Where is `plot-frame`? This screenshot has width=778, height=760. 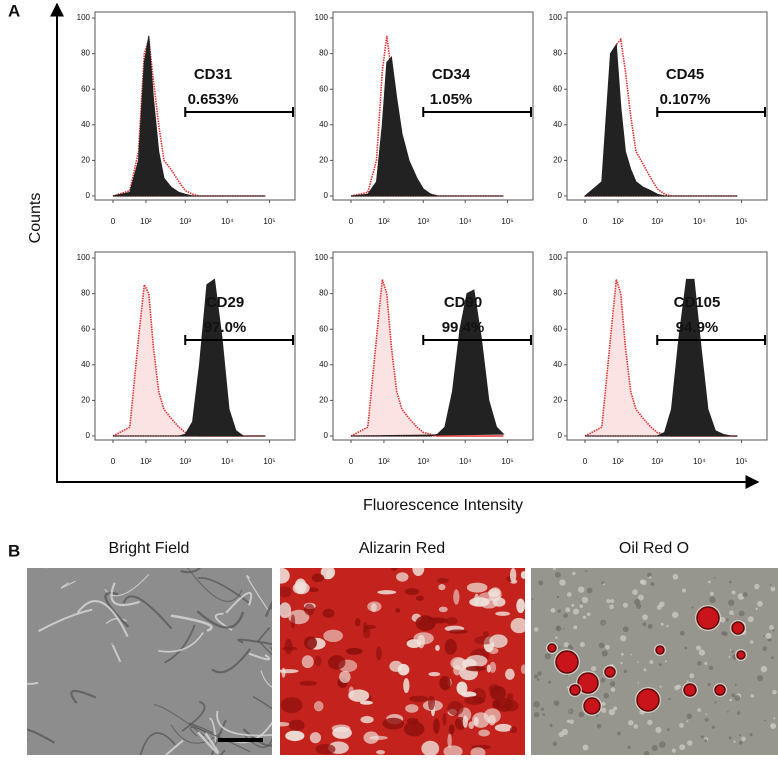 plot-frame is located at coordinates (667, 106).